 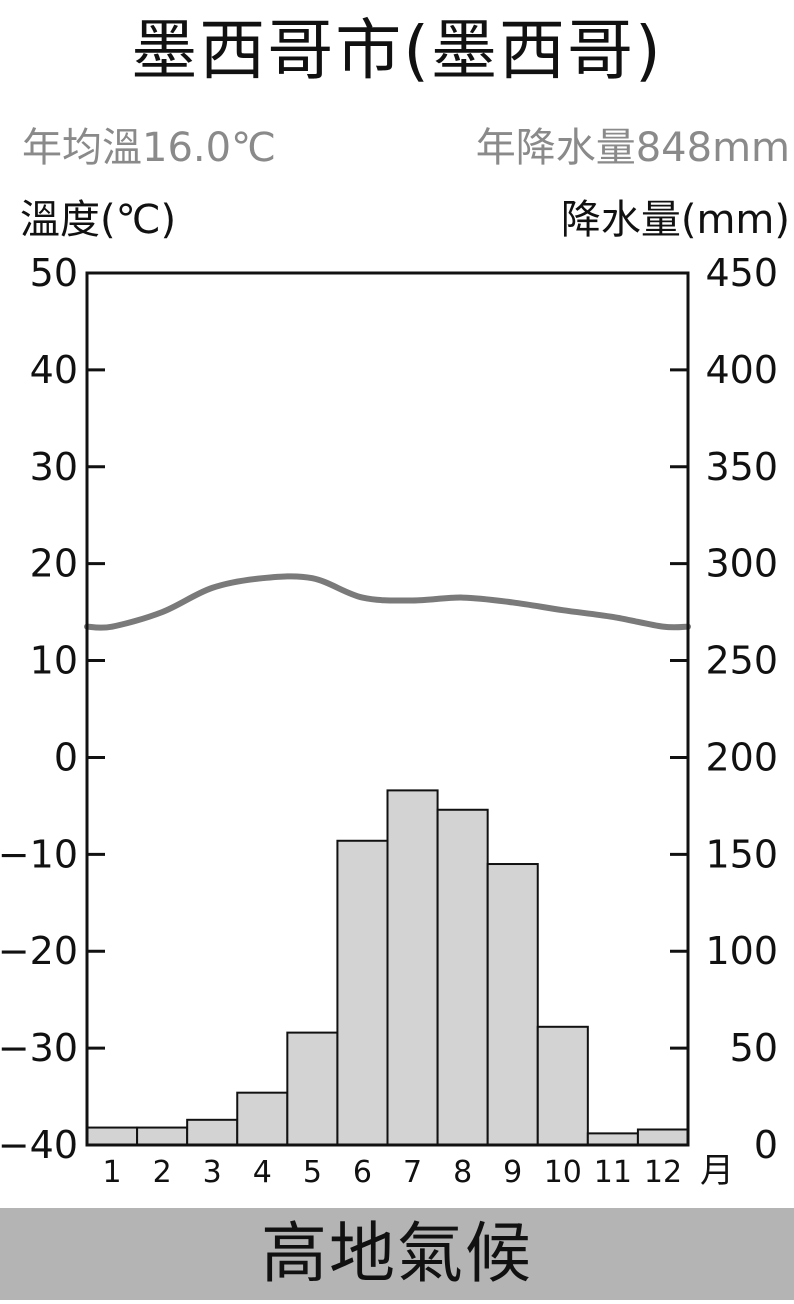 I want to click on month-label-7: 7, so click(x=412, y=1172).